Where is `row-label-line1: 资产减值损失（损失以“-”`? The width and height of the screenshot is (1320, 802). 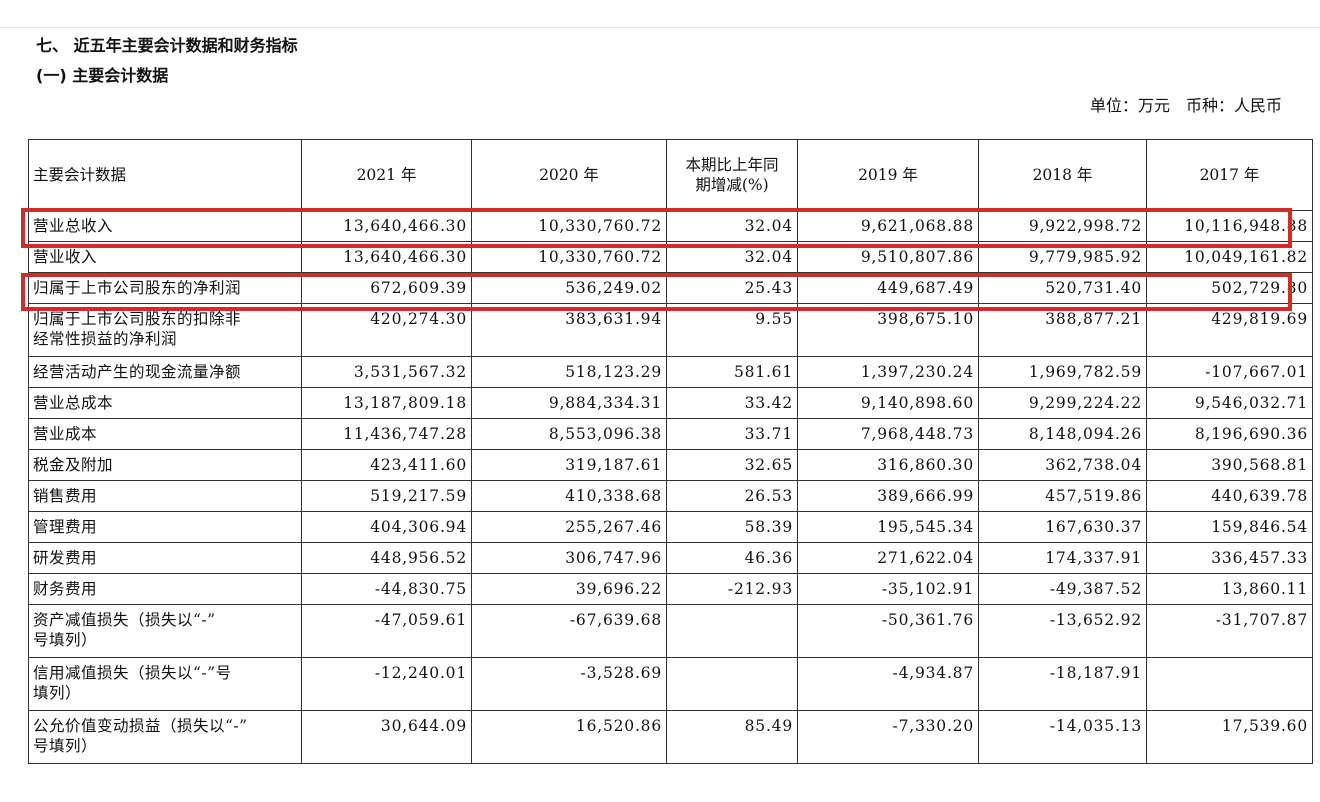
row-label-line1: 资产减值损失（损失以“-” is located at coordinates (124, 620).